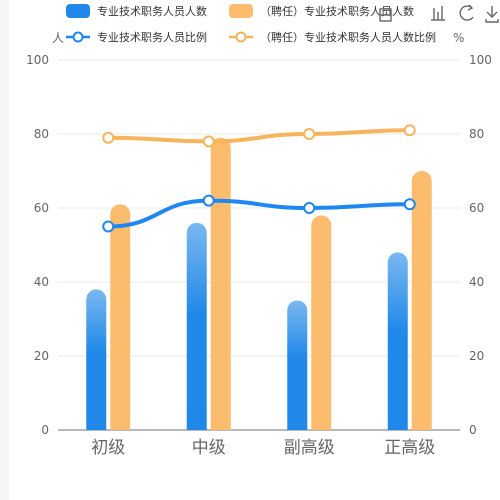 The image size is (500, 500). I want to click on left-axis-tick-label: 0, so click(45, 430).